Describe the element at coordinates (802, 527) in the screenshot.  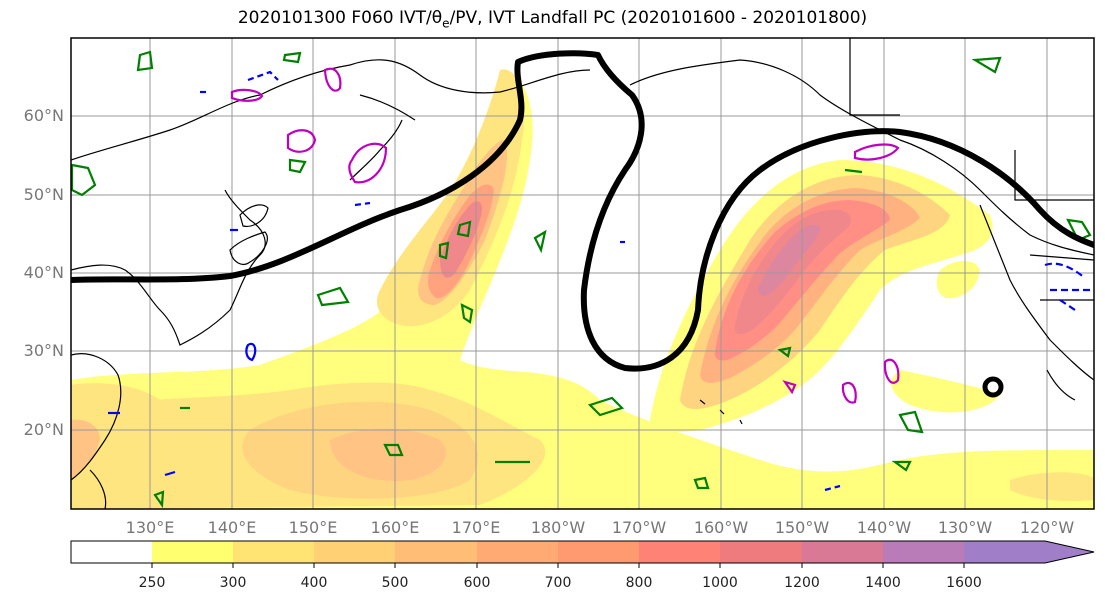
I see `lon-label-150w: 150°W` at that location.